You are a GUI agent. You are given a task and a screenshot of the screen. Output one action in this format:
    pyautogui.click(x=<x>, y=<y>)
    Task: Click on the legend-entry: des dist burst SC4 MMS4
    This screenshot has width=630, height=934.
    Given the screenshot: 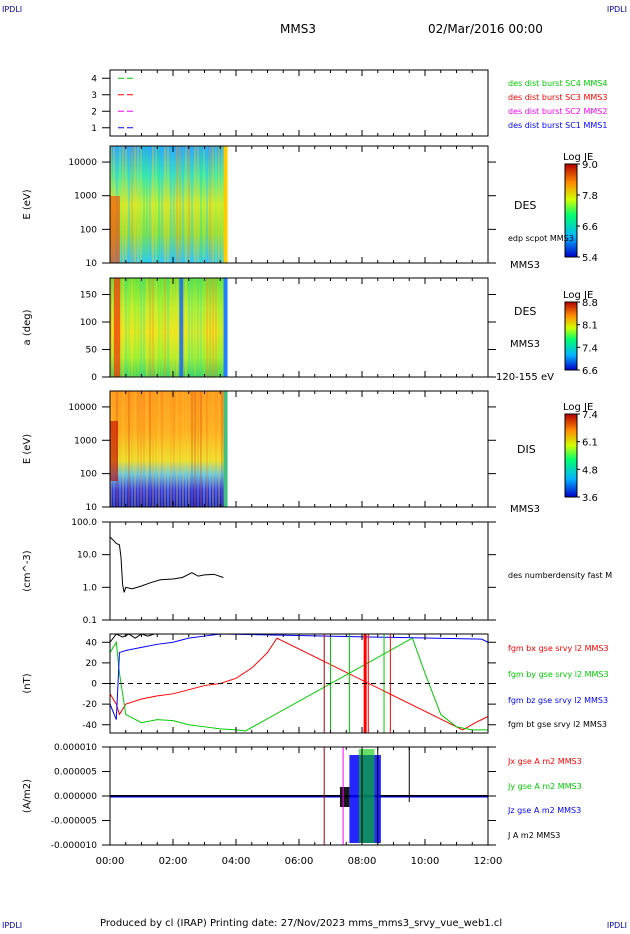 What is the action you would take?
    pyautogui.click(x=557, y=83)
    